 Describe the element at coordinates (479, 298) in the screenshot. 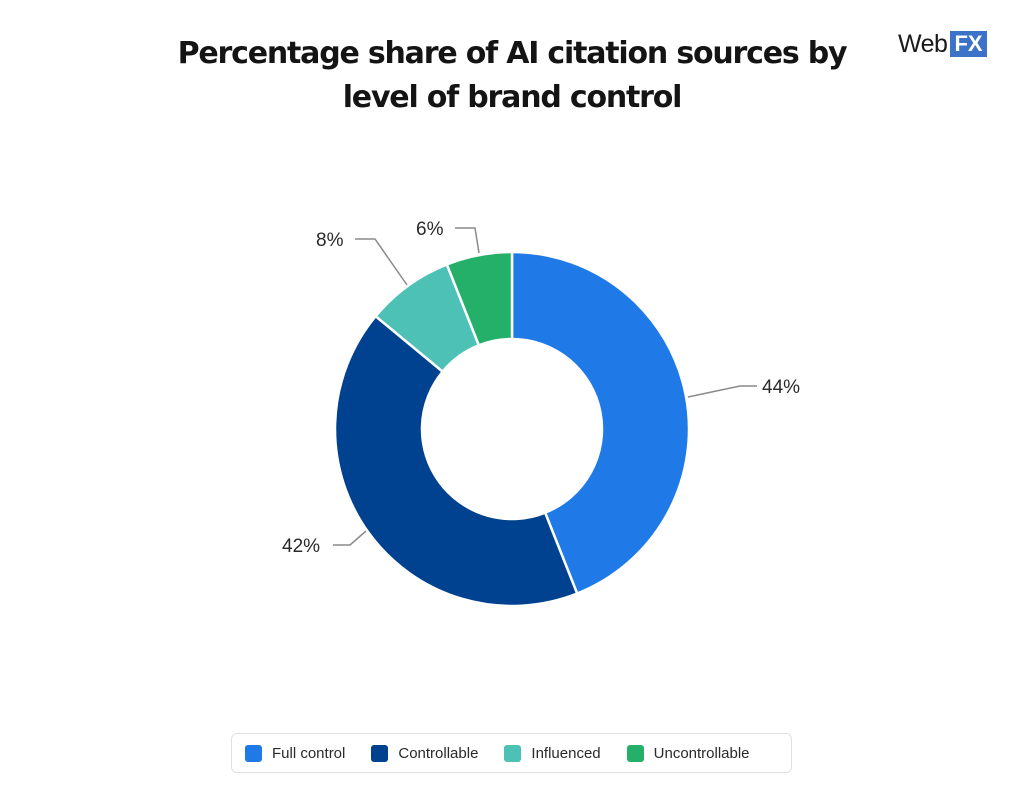

I see `slice-uncontrollable` at that location.